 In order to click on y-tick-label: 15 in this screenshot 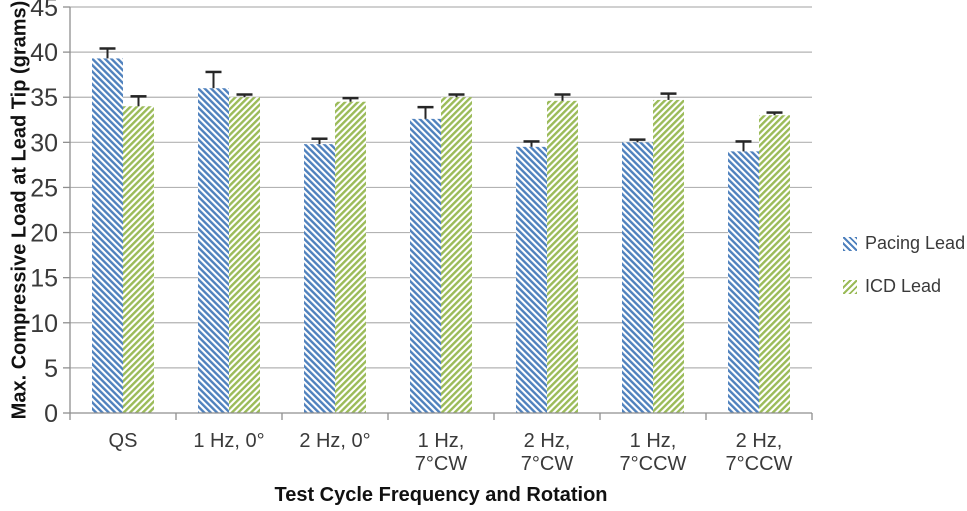, I will do `click(44, 279)`.